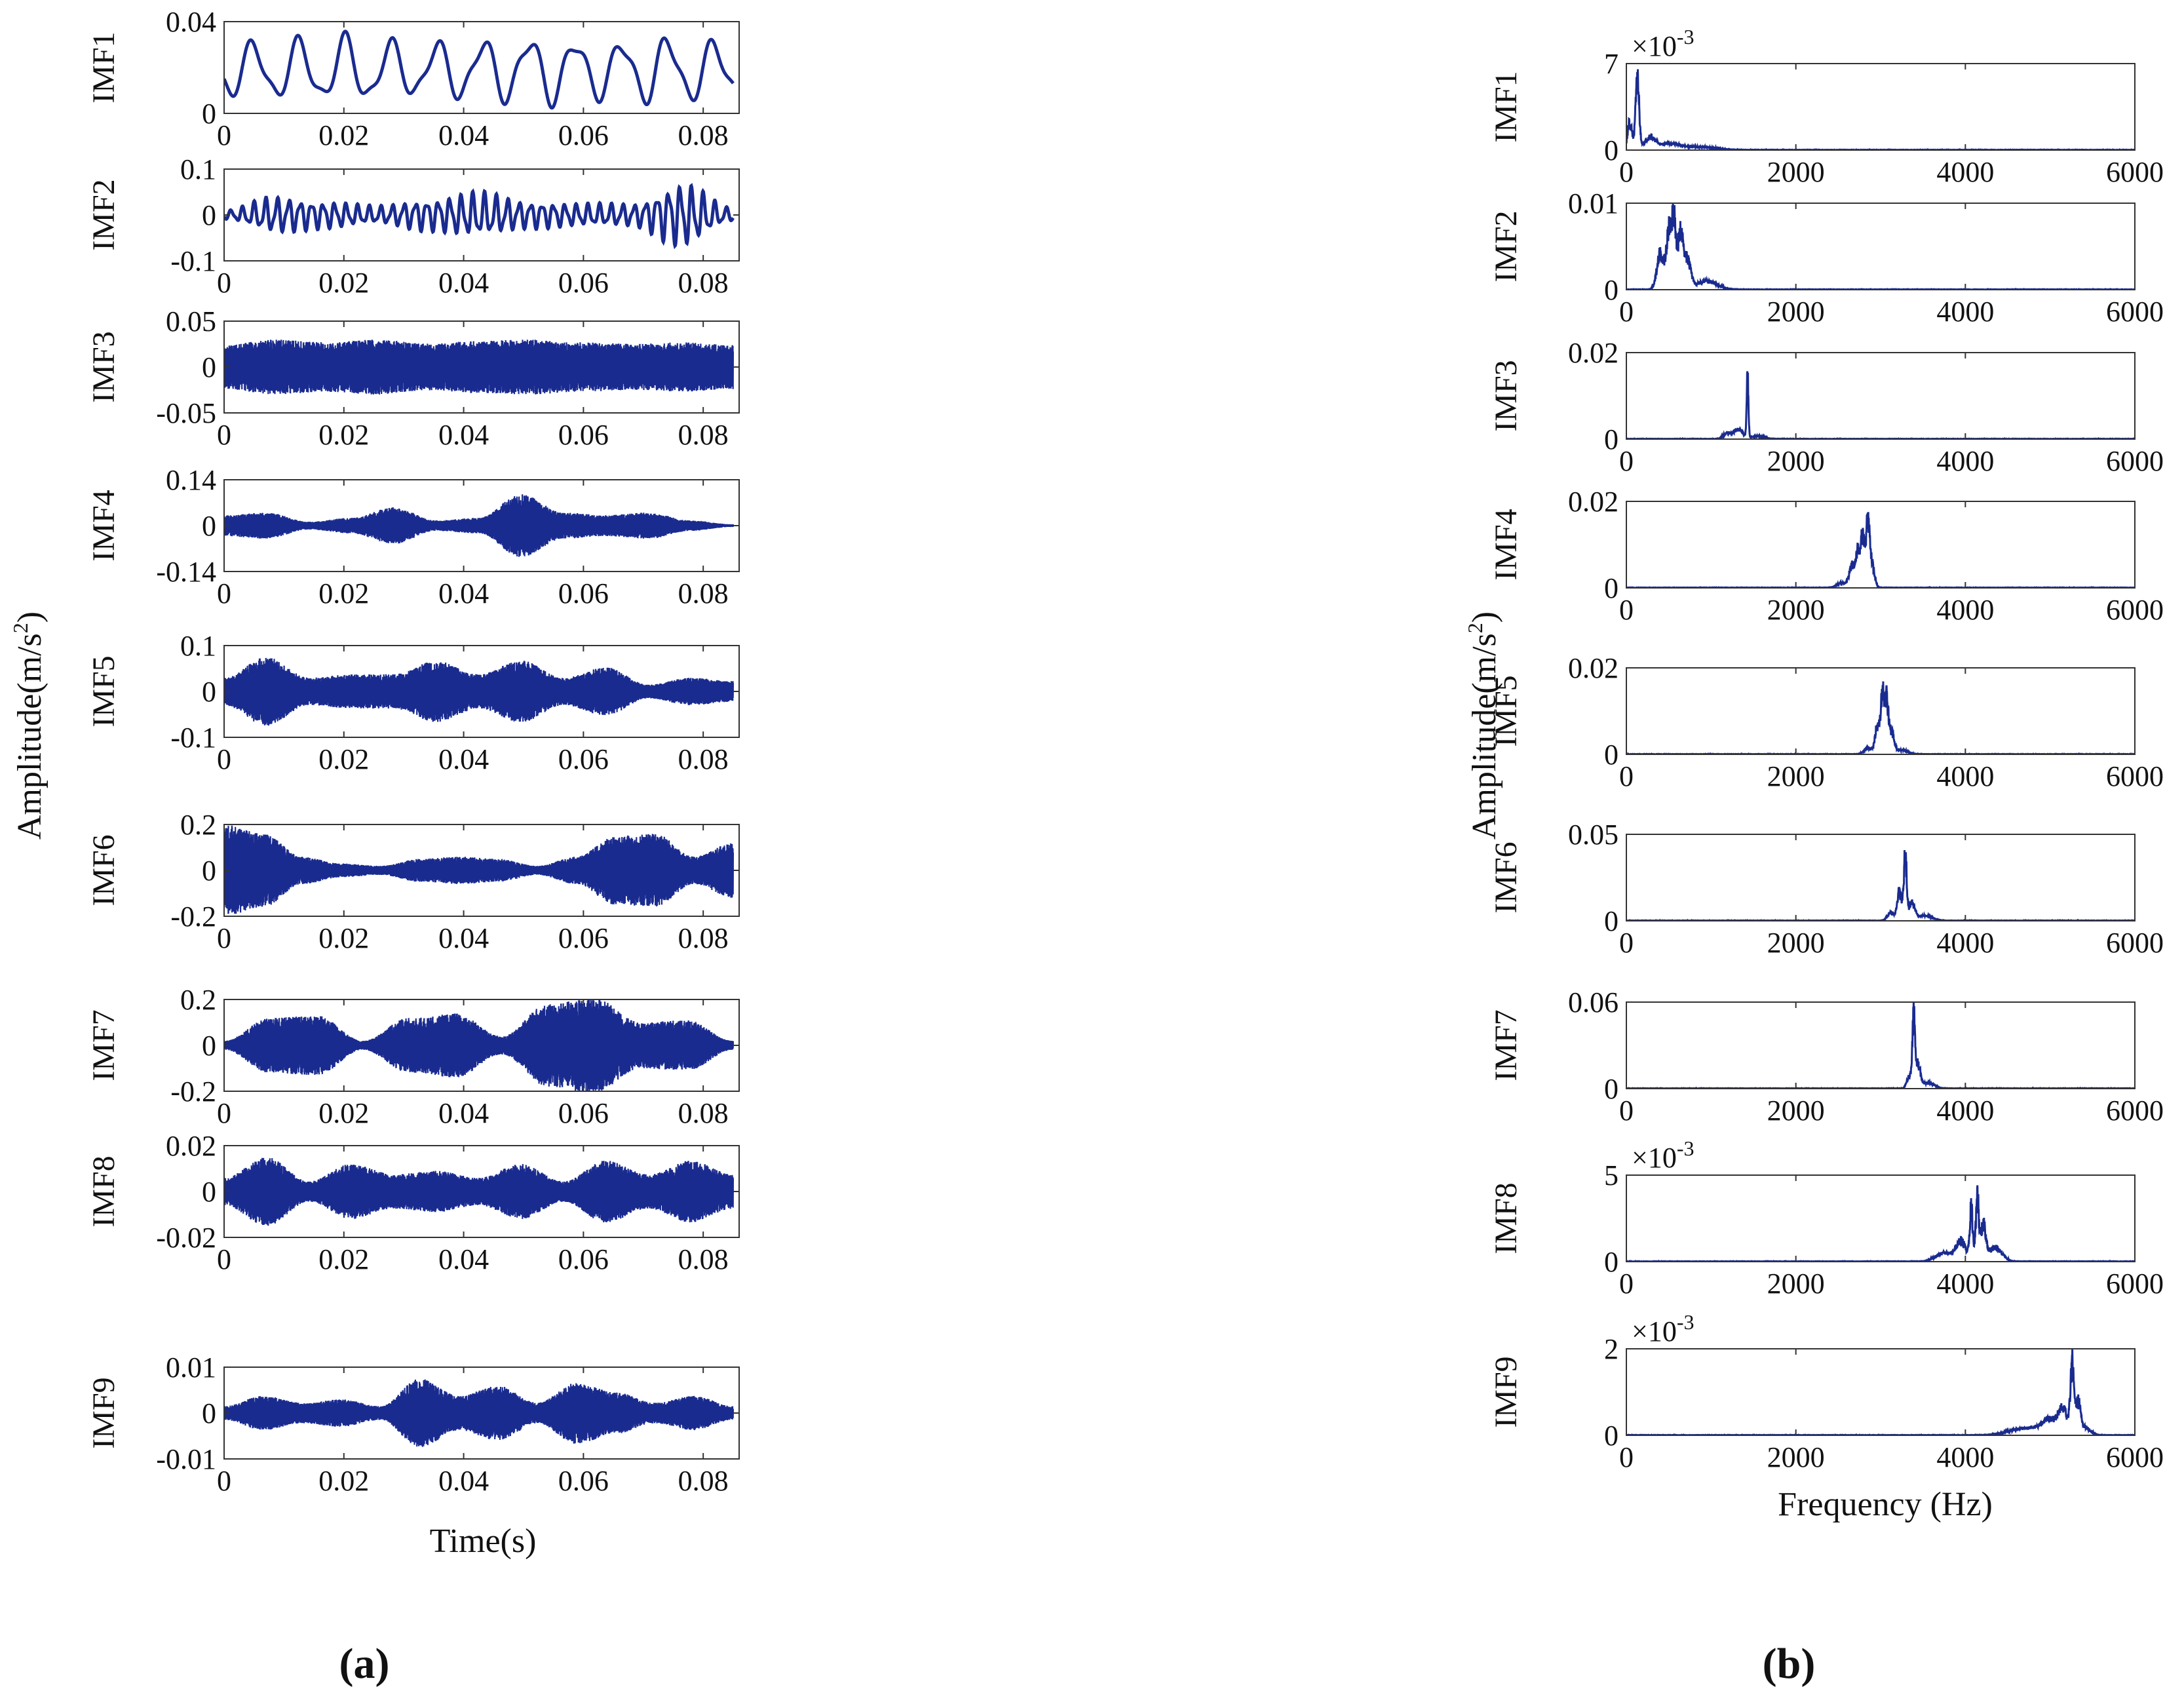 The image size is (2184, 1706). I want to click on a-imf6-xtick-label: 0, so click(224, 938).